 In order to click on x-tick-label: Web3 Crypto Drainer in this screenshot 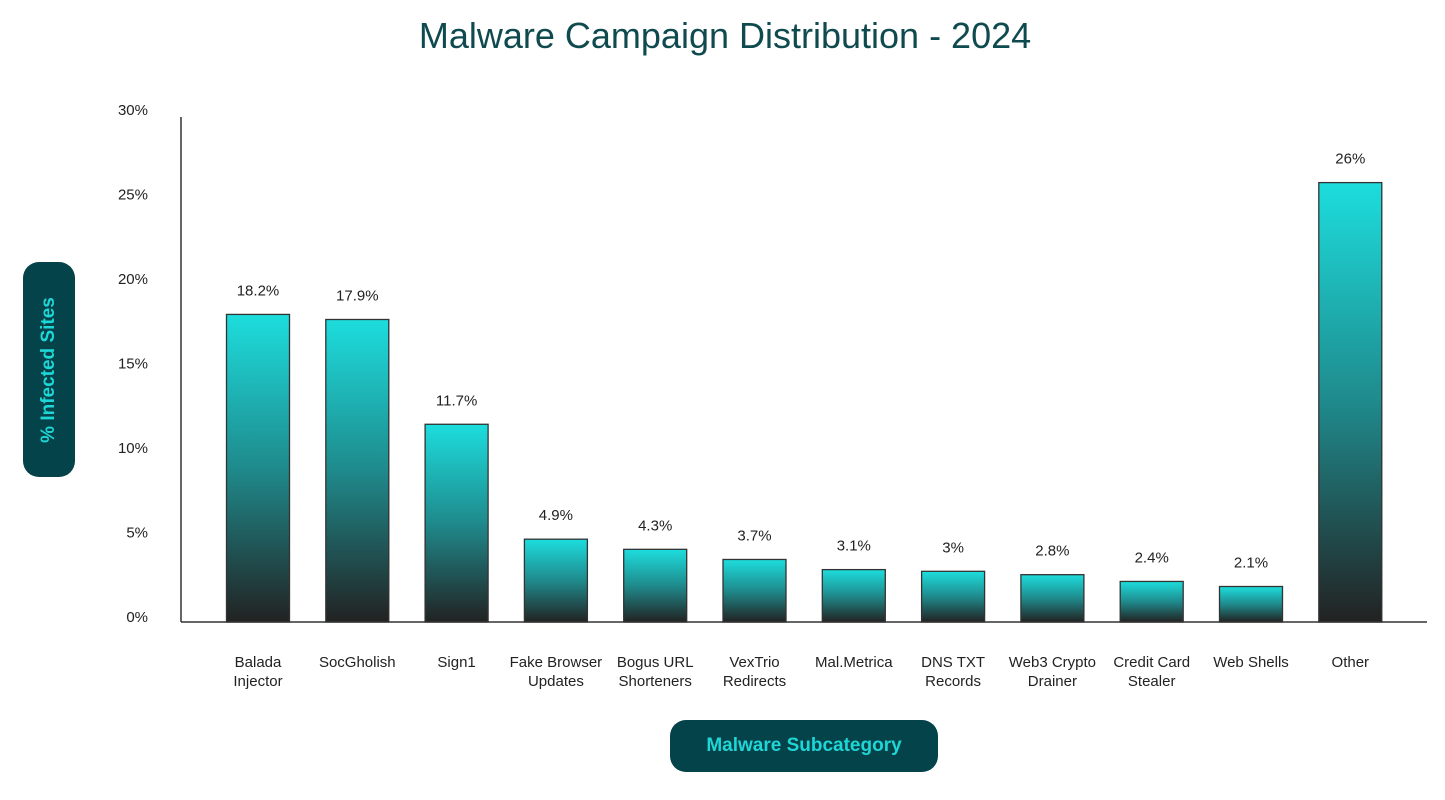, I will do `click(1052, 672)`.